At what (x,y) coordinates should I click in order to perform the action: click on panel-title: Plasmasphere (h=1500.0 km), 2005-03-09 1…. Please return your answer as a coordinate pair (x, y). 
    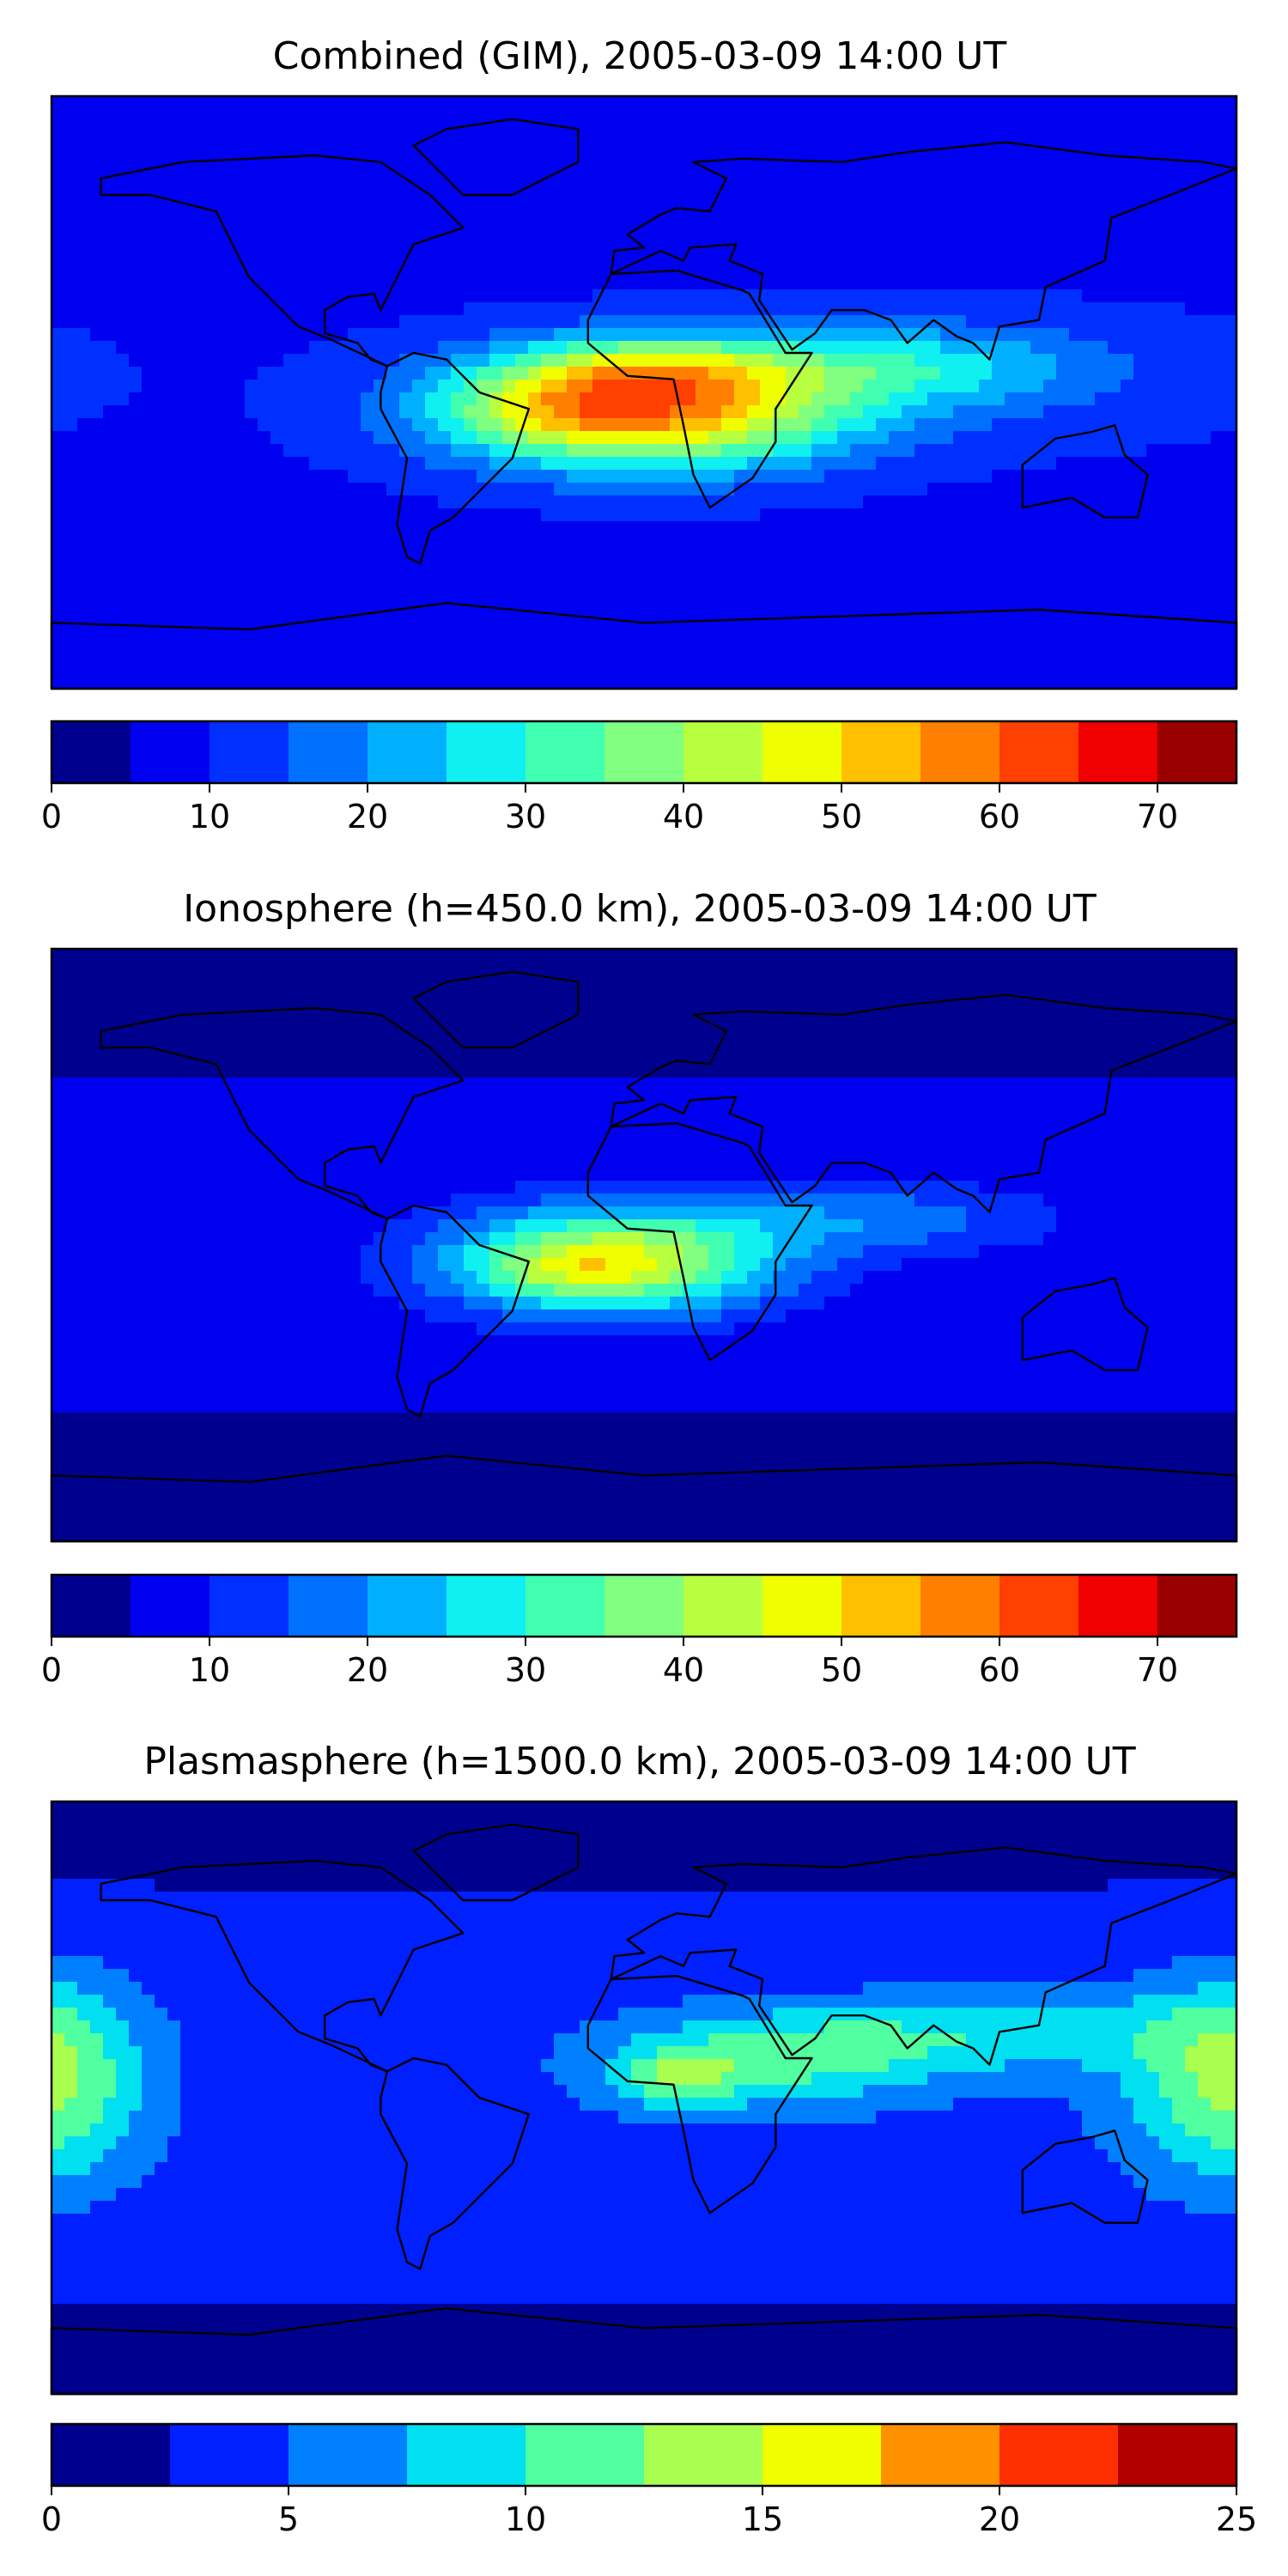
    Looking at the image, I should click on (639, 1762).